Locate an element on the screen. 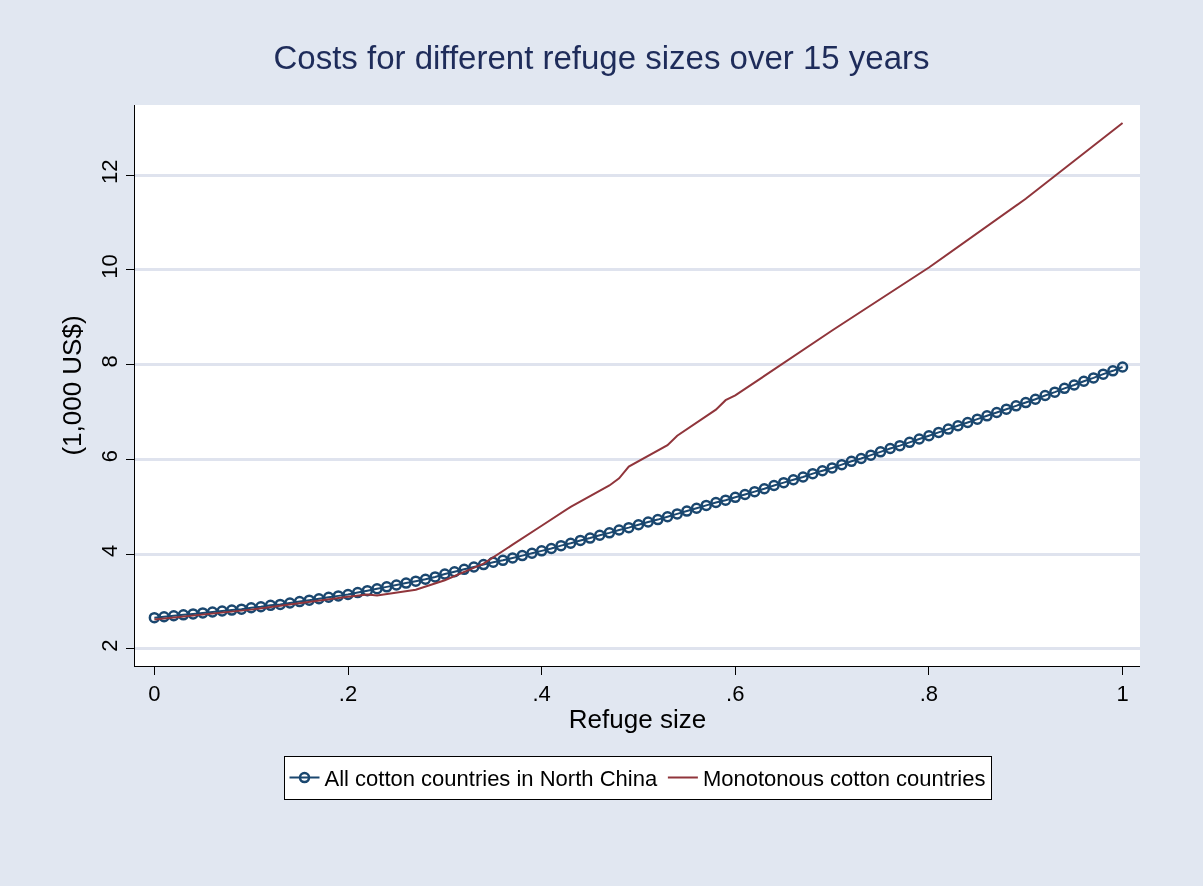 The height and width of the screenshot is (886, 1203). legend-label: Monotonous cotton countries is located at coordinates (844, 779).